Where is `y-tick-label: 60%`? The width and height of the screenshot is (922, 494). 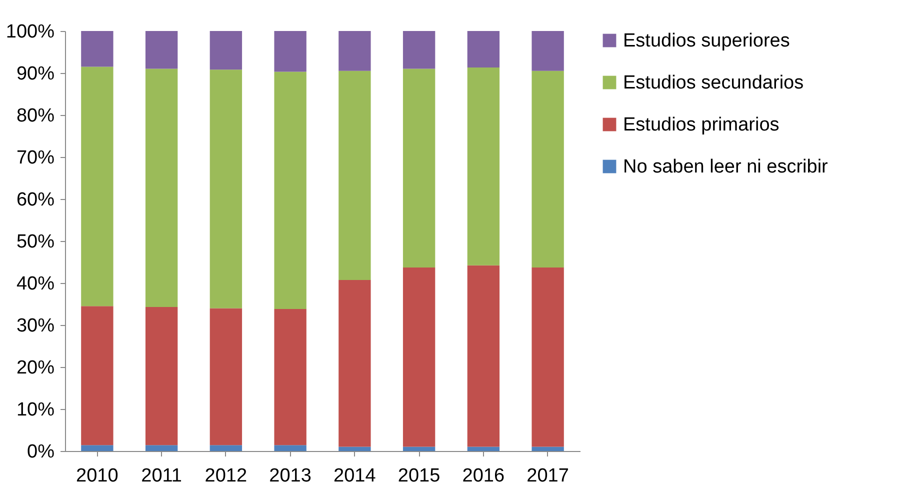
y-tick-label: 60% is located at coordinates (35, 200).